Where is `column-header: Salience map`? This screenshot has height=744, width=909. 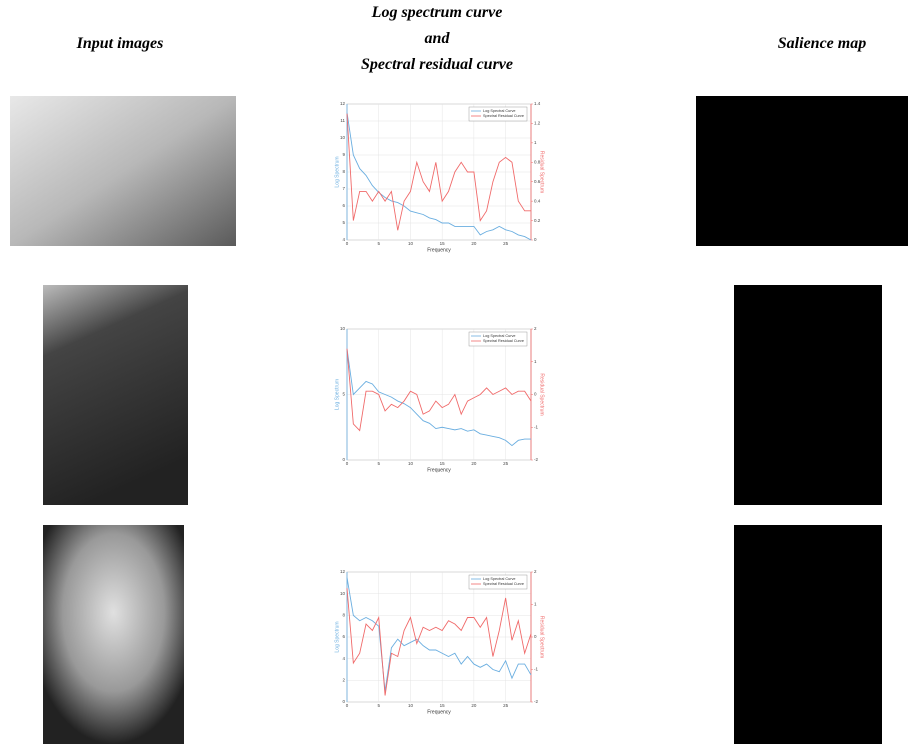
column-header: Salience map is located at coordinates (822, 43).